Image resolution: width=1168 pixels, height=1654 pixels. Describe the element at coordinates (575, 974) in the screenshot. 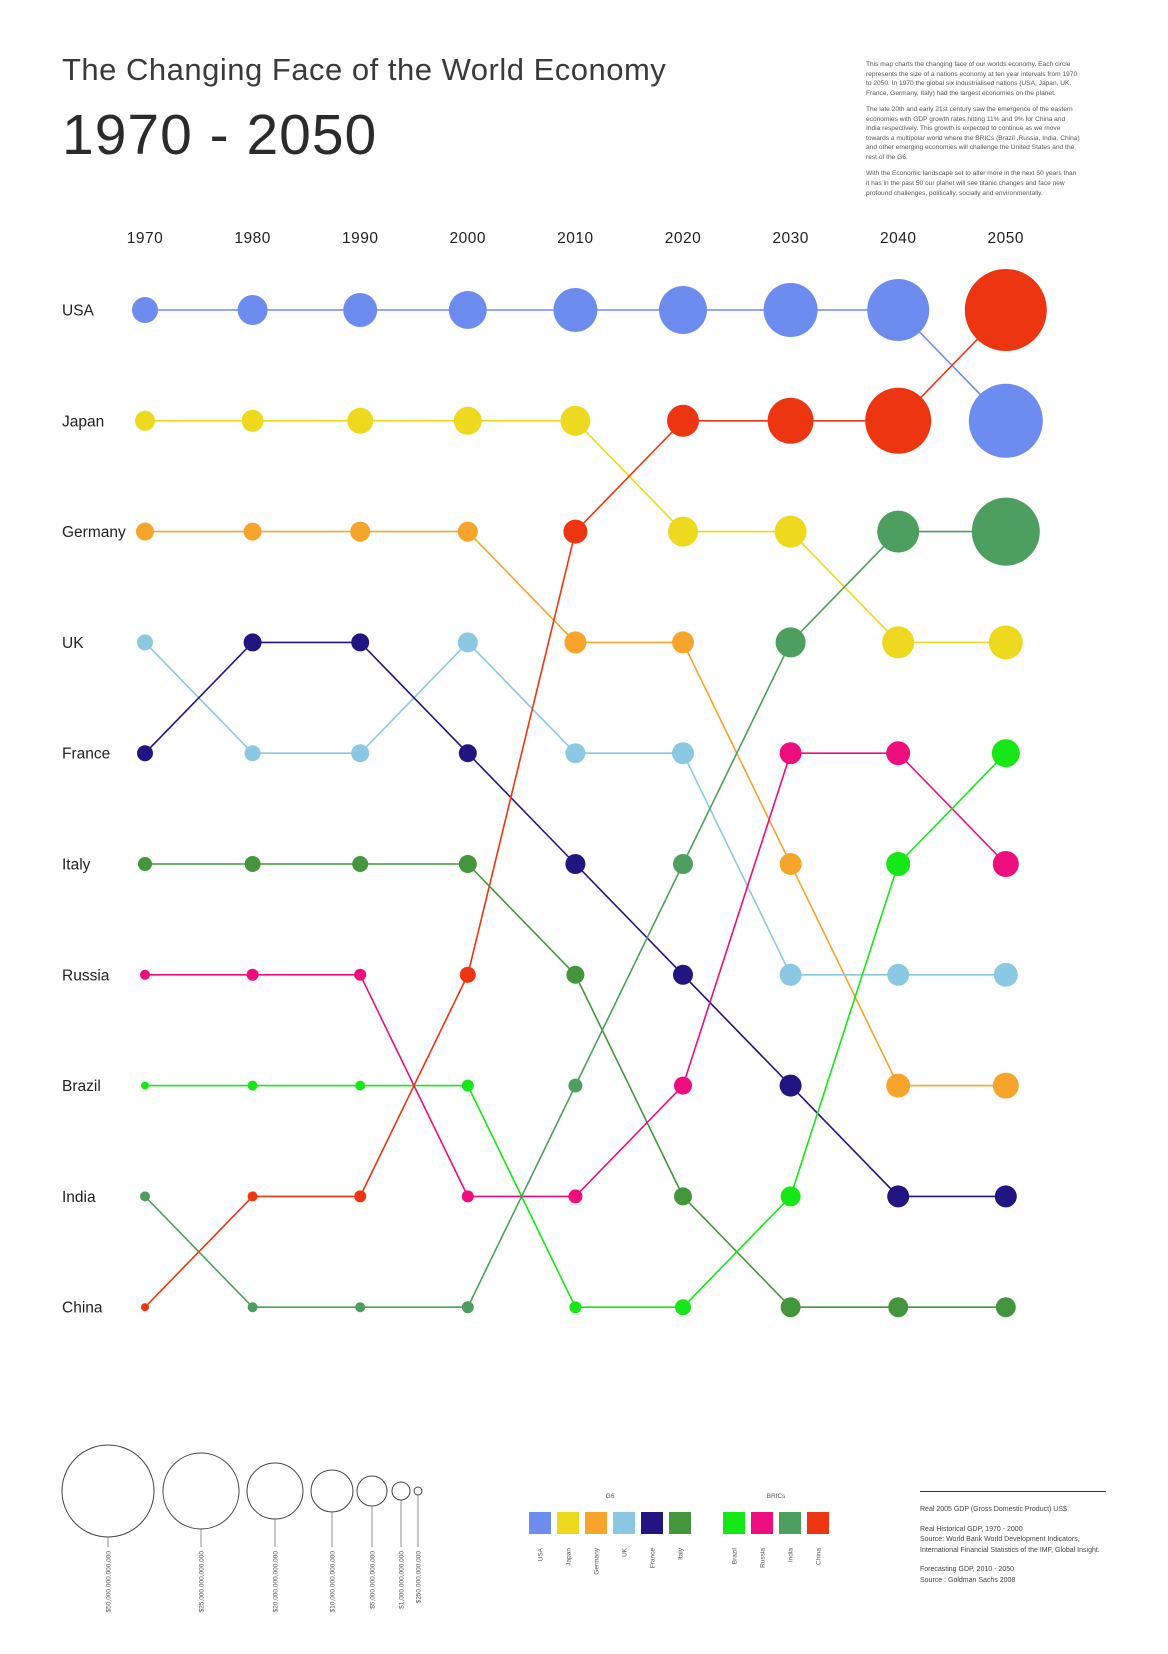

I see `gdp-bubble-italy-2010` at that location.